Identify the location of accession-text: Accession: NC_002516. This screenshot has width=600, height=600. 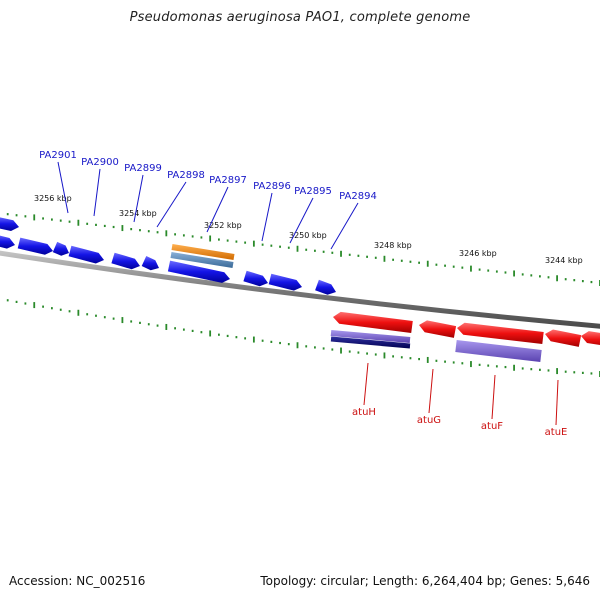
(77, 581).